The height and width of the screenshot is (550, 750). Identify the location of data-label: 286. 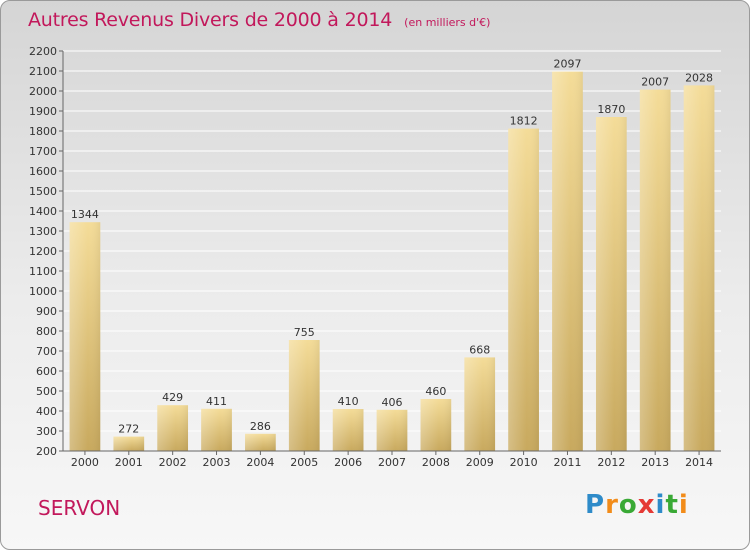
(260, 426).